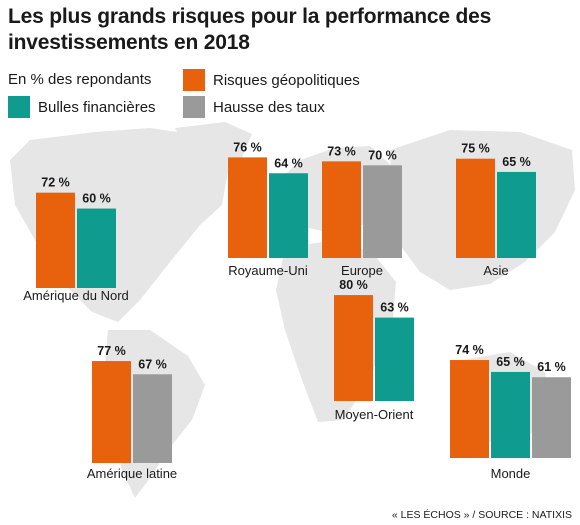  What do you see at coordinates (469, 350) in the screenshot?
I see `data-label-monde-0: 74 %` at bounding box center [469, 350].